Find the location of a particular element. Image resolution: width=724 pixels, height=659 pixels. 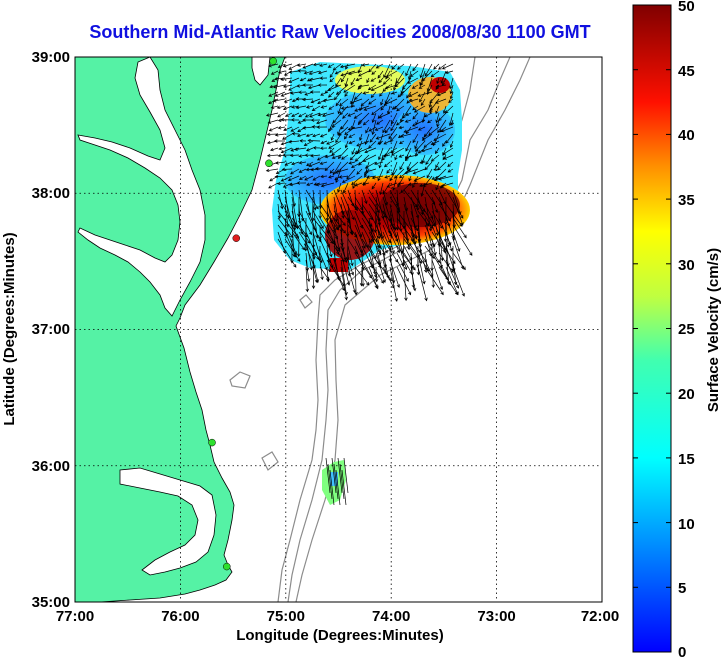

colorbar-tick-label: 35 is located at coordinates (686, 200).